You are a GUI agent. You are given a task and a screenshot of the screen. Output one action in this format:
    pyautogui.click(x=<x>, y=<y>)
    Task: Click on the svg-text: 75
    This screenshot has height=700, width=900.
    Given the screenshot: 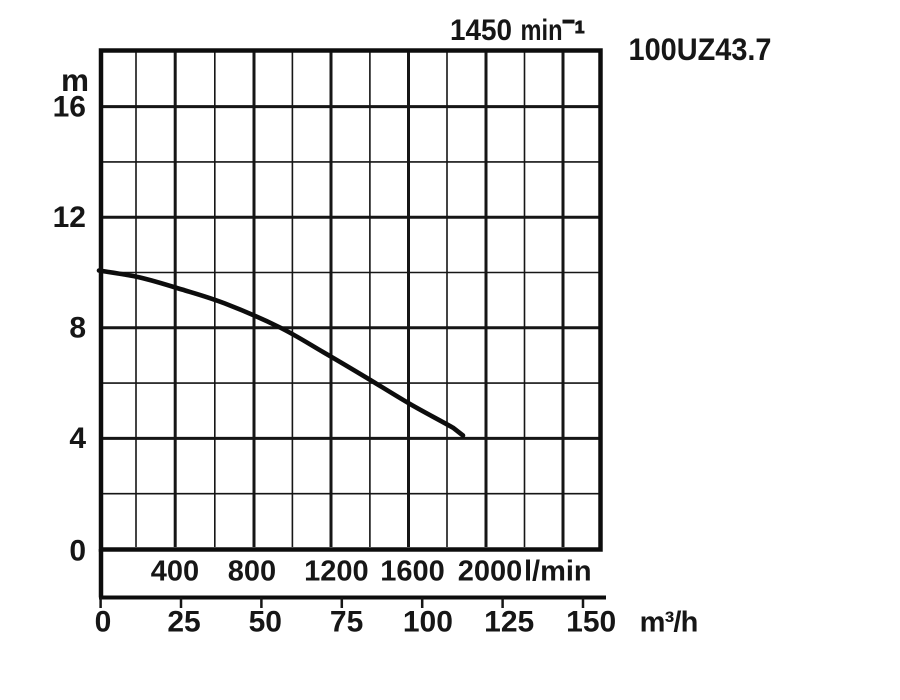 What is the action you would take?
    pyautogui.click(x=346, y=622)
    